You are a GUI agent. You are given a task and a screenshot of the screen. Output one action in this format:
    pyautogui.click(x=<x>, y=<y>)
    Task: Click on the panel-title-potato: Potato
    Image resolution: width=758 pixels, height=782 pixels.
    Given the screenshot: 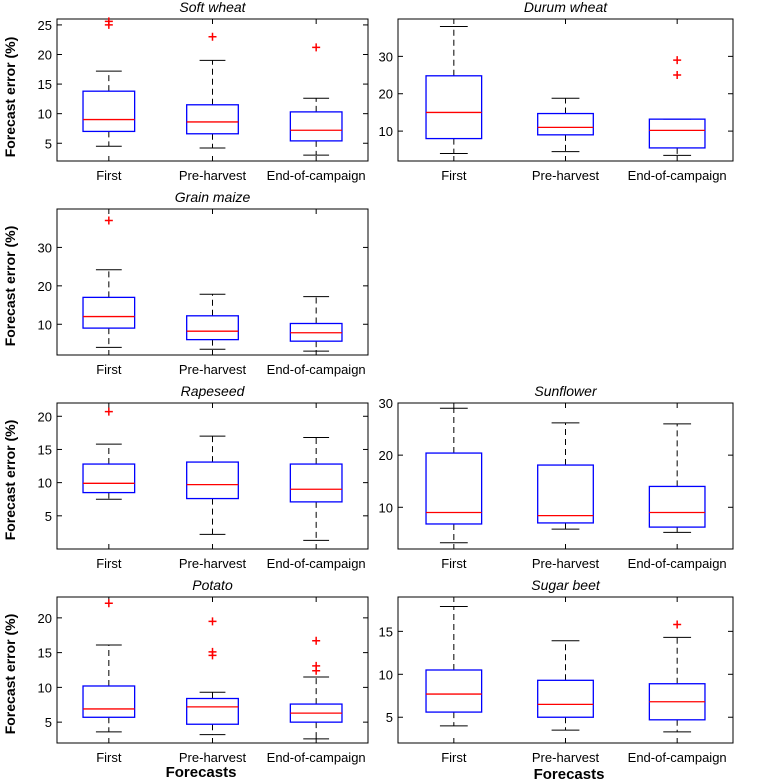 What is the action you would take?
    pyautogui.click(x=212, y=585)
    